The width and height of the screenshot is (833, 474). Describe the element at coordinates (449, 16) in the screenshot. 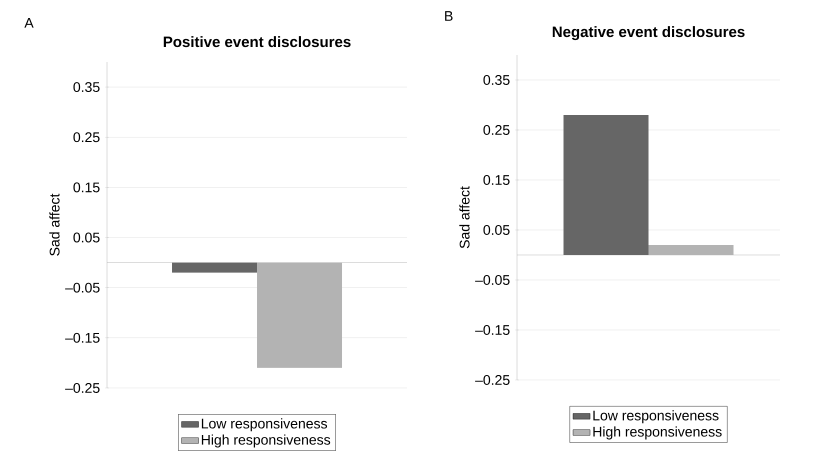

I see `text: B` at that location.